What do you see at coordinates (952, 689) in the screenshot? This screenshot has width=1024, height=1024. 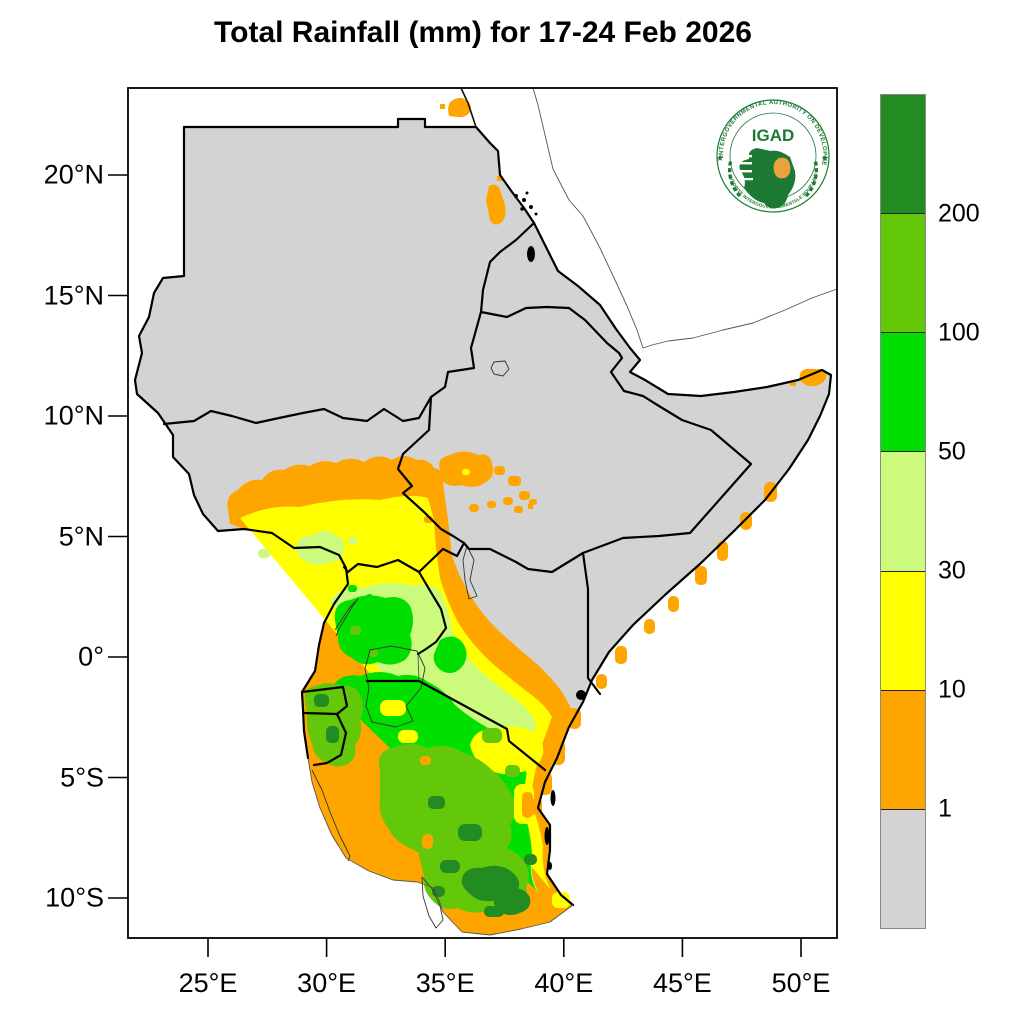 I see `colorbar-label: 10` at bounding box center [952, 689].